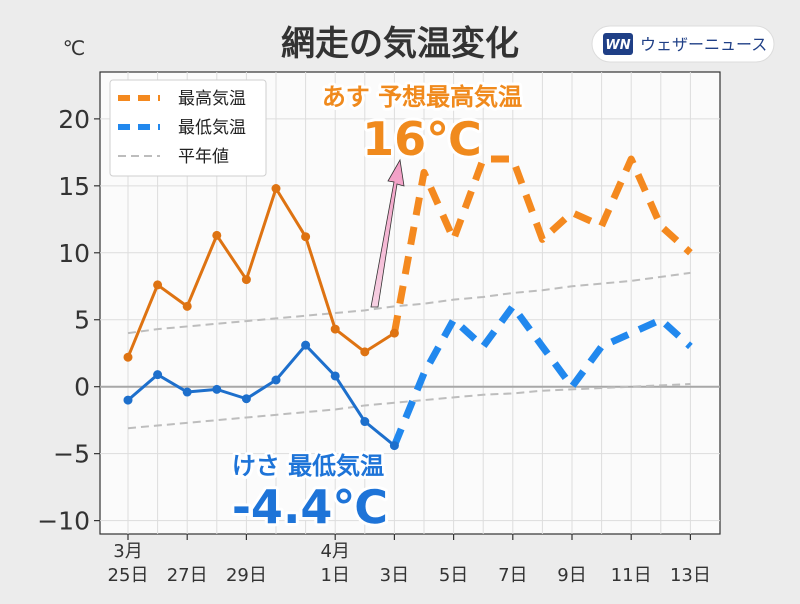  Describe the element at coordinates (74, 186) in the screenshot. I see `y-tick-label: 15` at that location.